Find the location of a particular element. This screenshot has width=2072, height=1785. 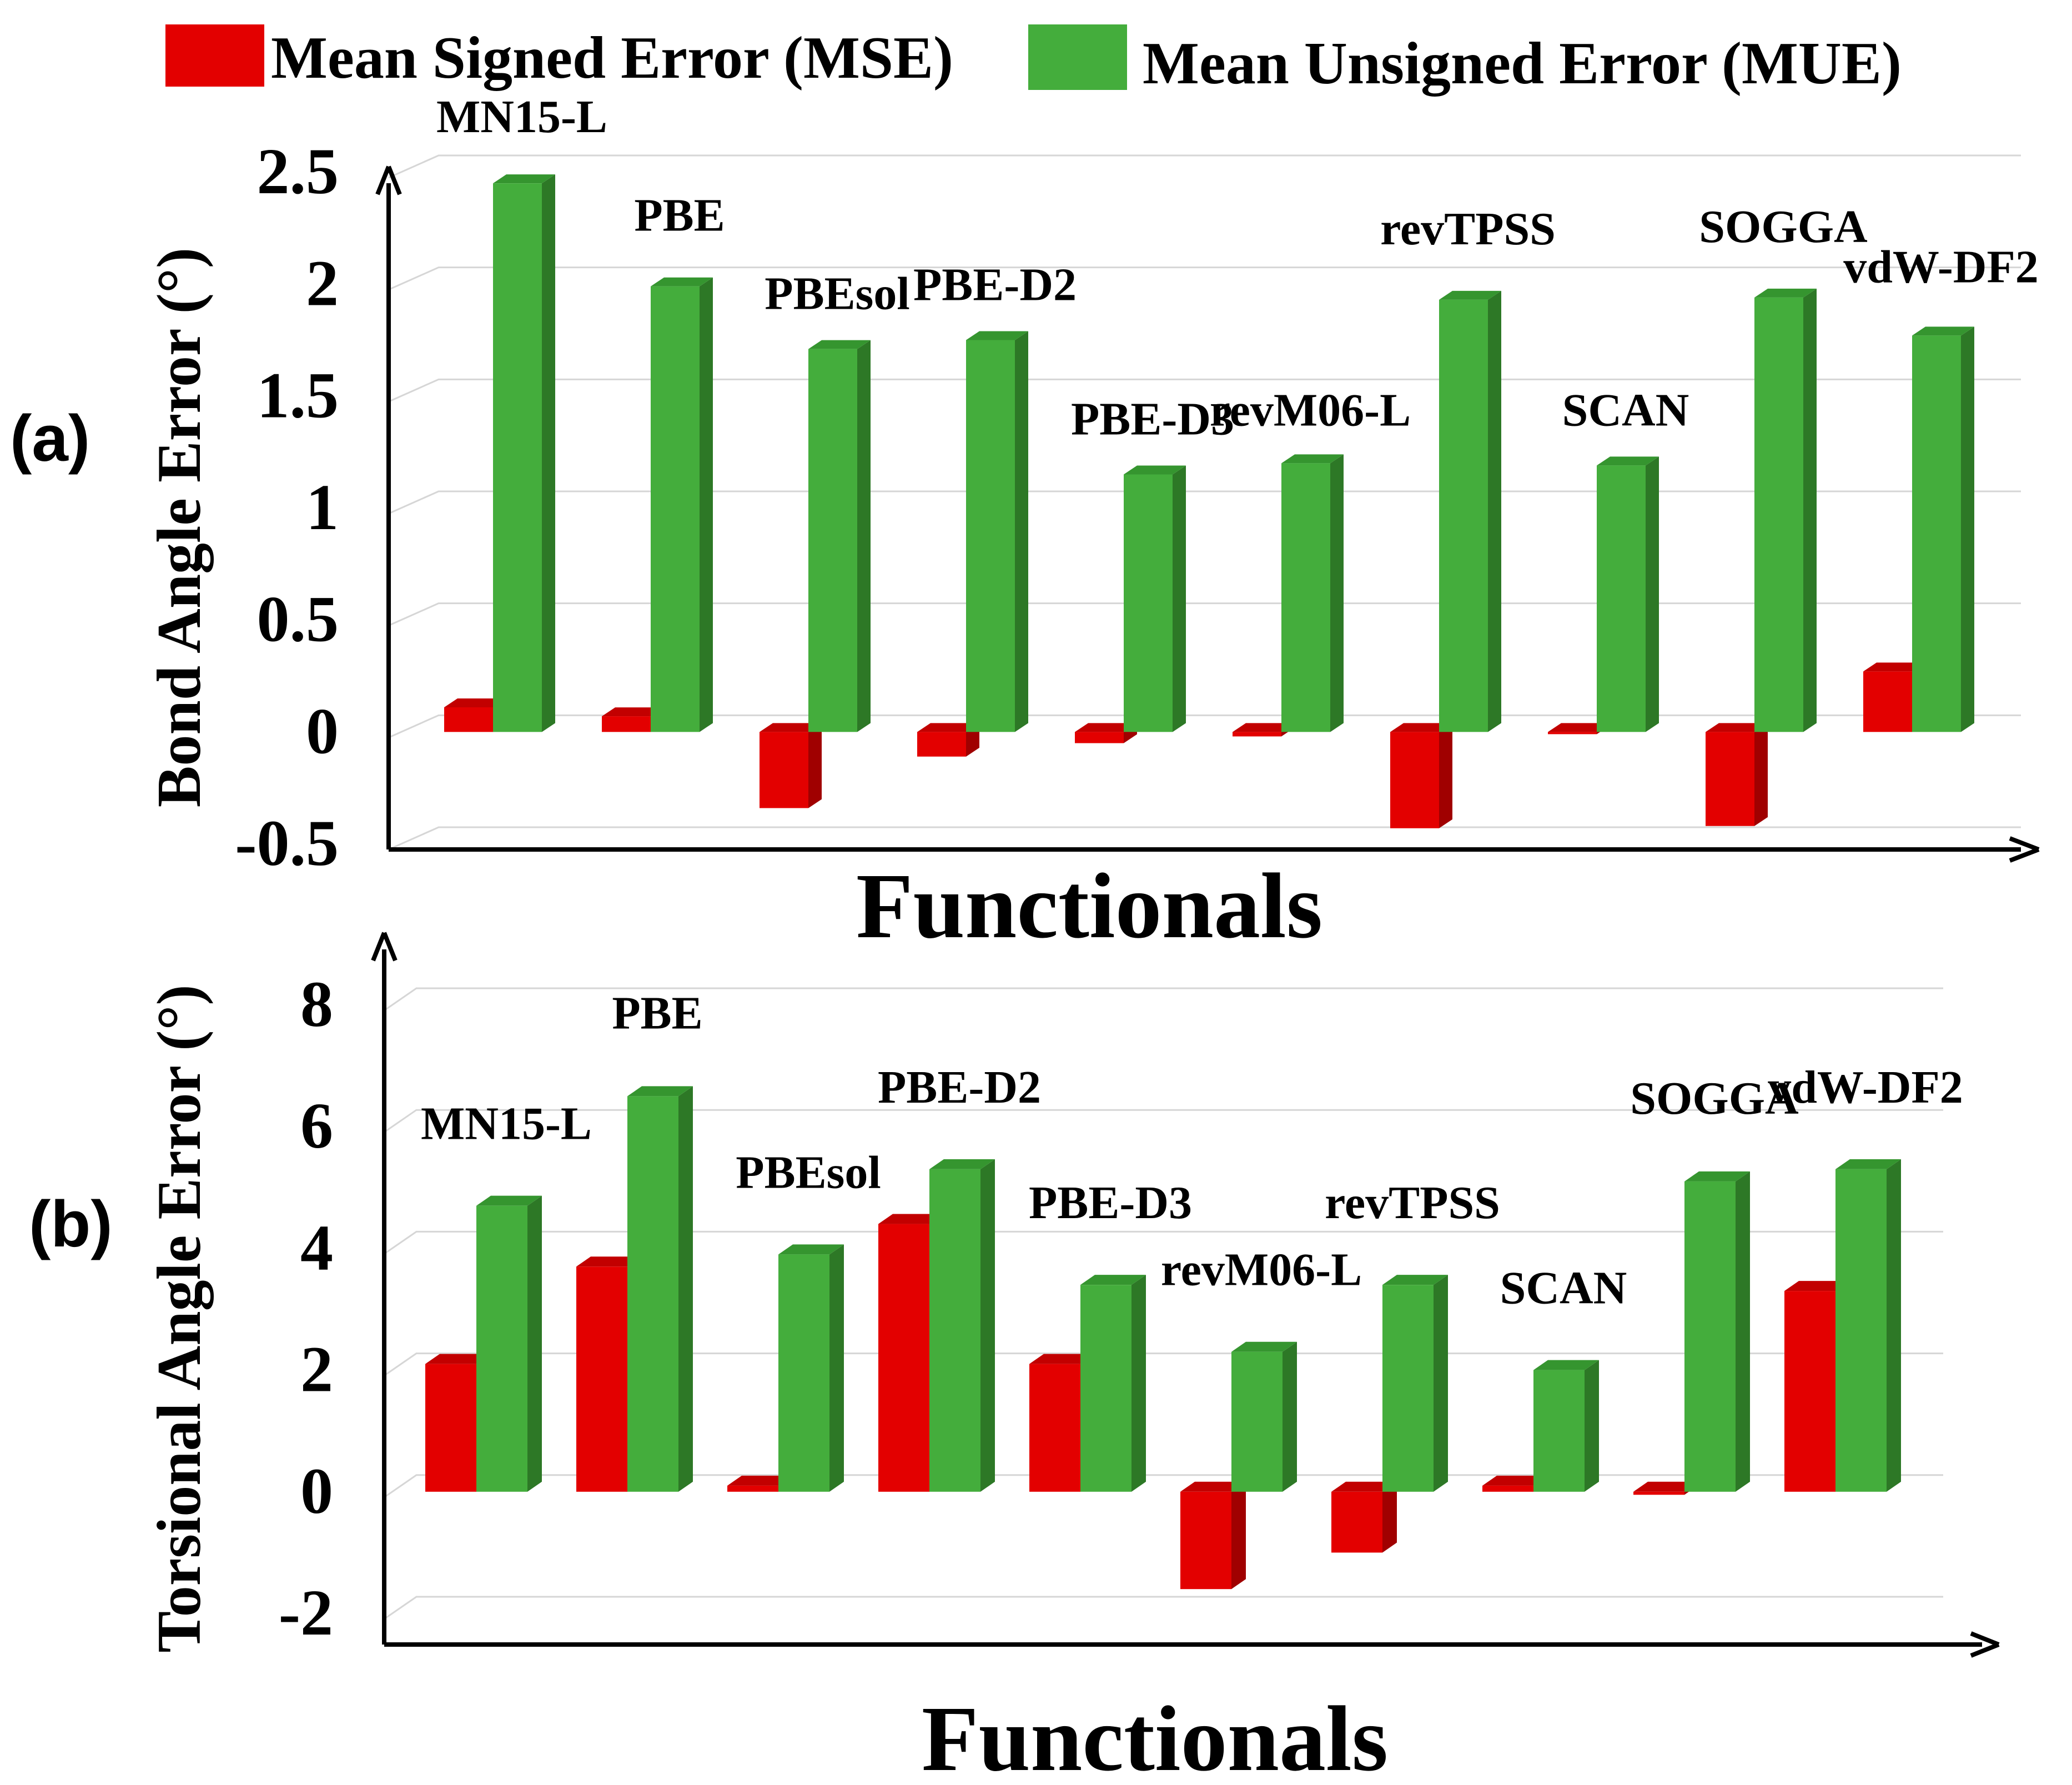

panel-a-label: (a) is located at coordinates (50, 438).